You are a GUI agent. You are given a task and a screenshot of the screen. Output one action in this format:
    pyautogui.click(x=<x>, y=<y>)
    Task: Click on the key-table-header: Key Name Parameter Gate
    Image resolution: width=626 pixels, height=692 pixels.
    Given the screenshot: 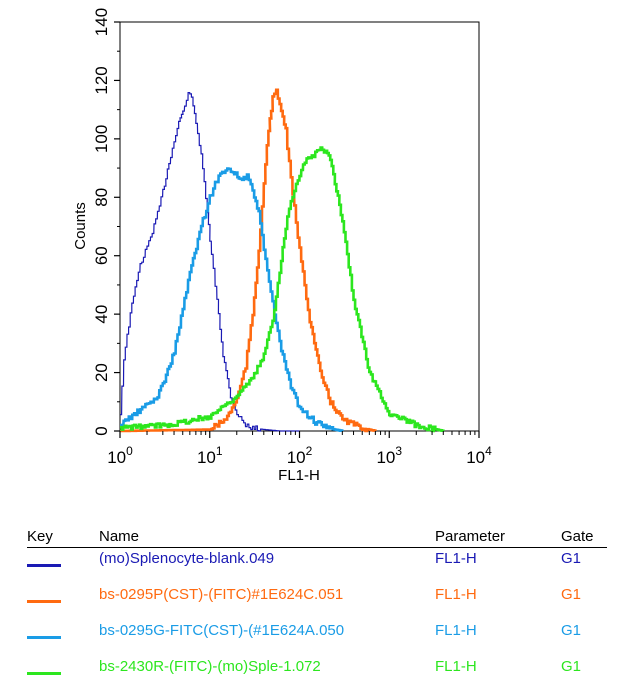 What is the action you would take?
    pyautogui.click(x=317, y=537)
    